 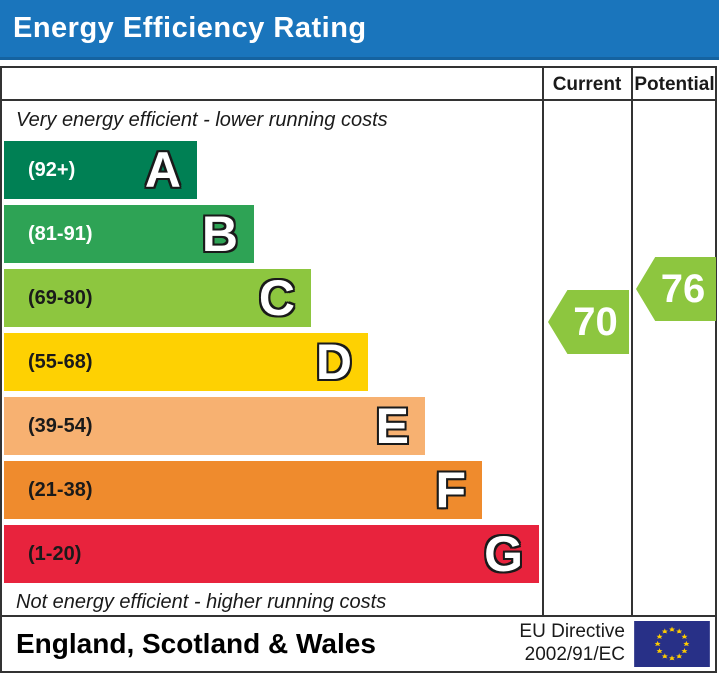 What do you see at coordinates (60, 362) in the screenshot?
I see `band-range-label: (55-68)` at bounding box center [60, 362].